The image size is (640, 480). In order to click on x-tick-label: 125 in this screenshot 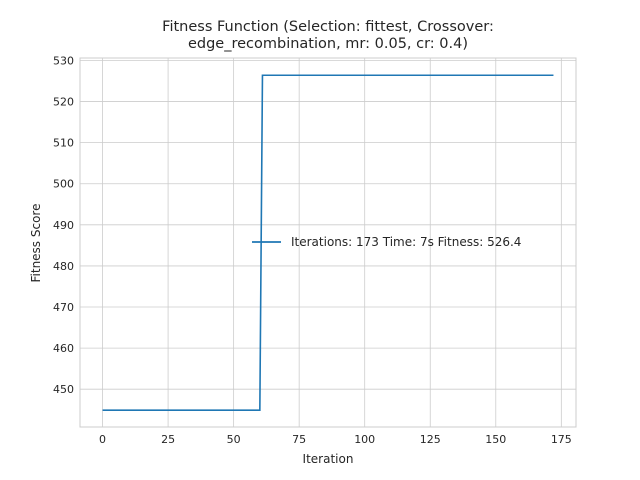, I will do `click(430, 439)`.